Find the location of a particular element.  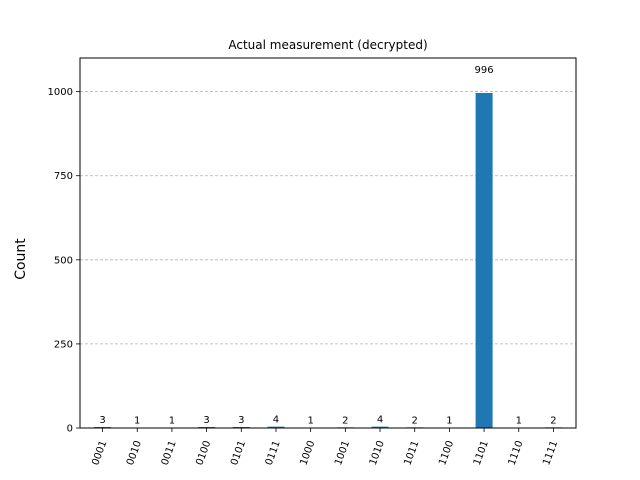

y-tick-label: 750 is located at coordinates (63, 176).